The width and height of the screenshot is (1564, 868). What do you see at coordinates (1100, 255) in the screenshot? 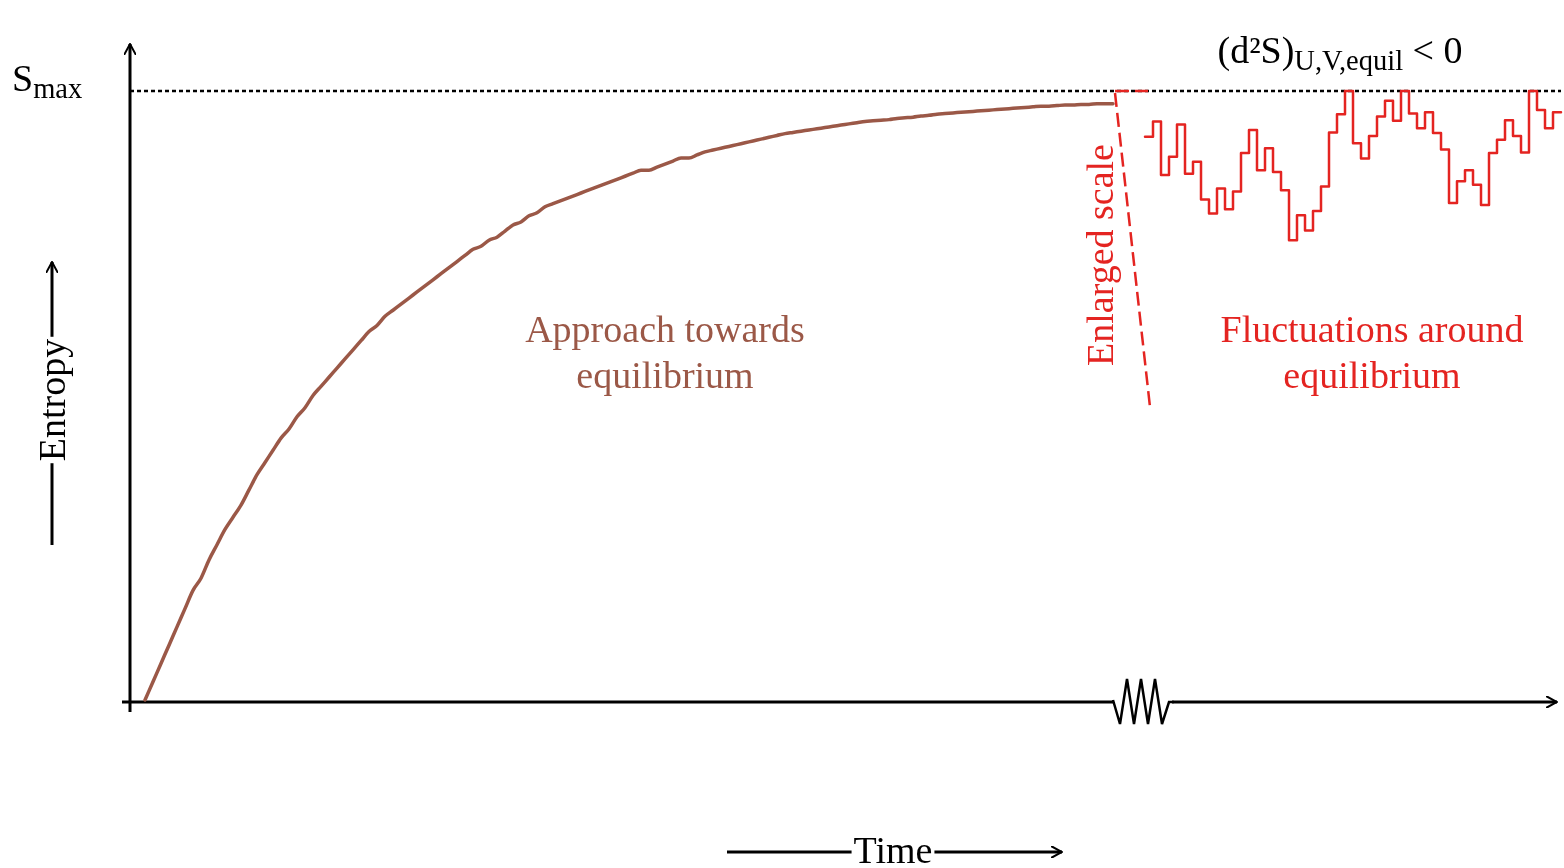
I see `annotation: Enlarged scale` at bounding box center [1100, 255].